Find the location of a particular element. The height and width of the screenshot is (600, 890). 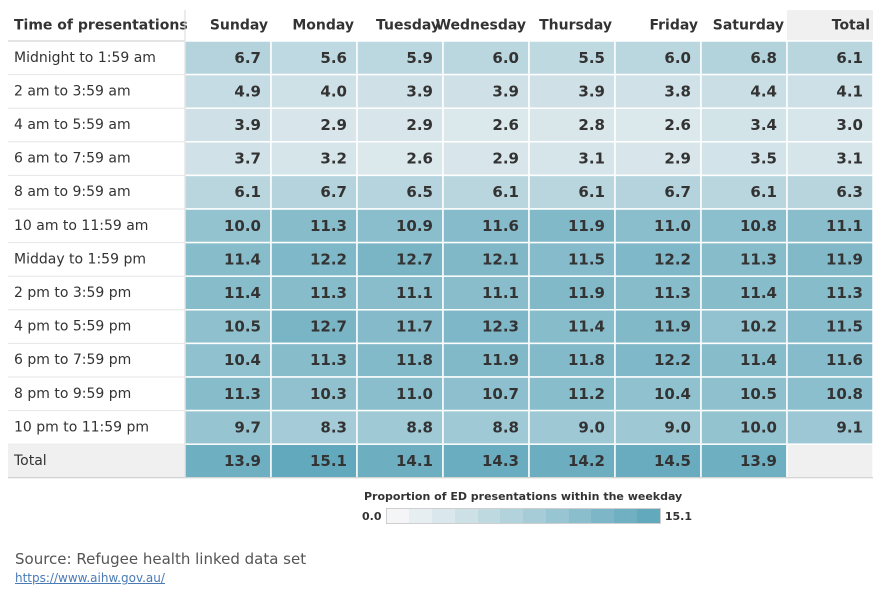

total-row-label: Total is located at coordinates (30, 461).